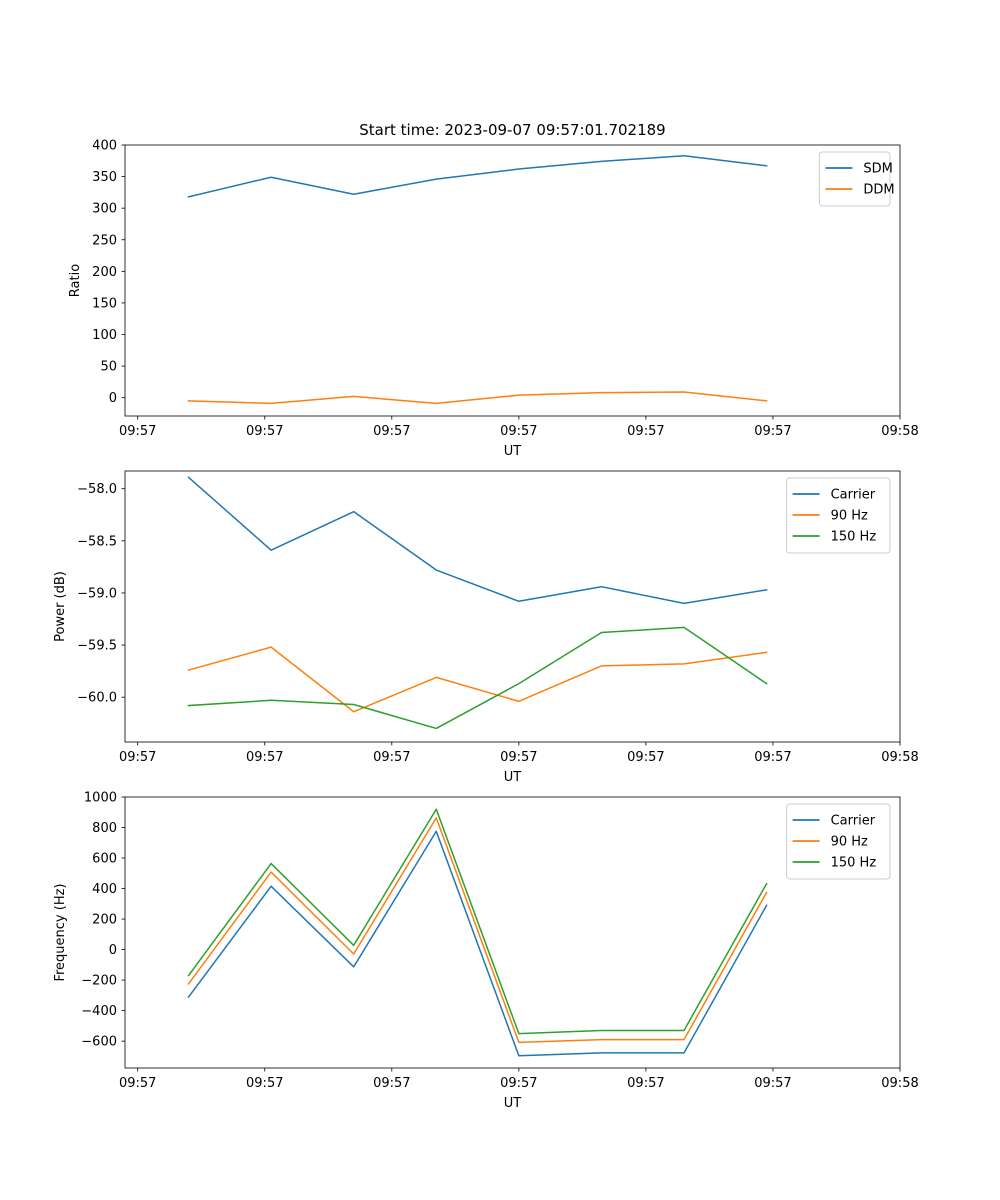 This screenshot has width=1000, height=1200. I want to click on y-tick-label: 250, so click(104, 240).